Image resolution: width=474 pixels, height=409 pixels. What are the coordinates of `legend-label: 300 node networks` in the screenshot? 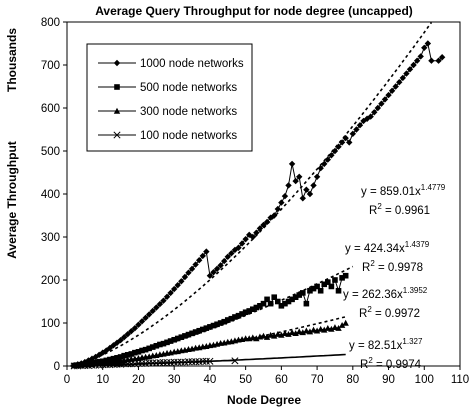 It's located at (188, 112).